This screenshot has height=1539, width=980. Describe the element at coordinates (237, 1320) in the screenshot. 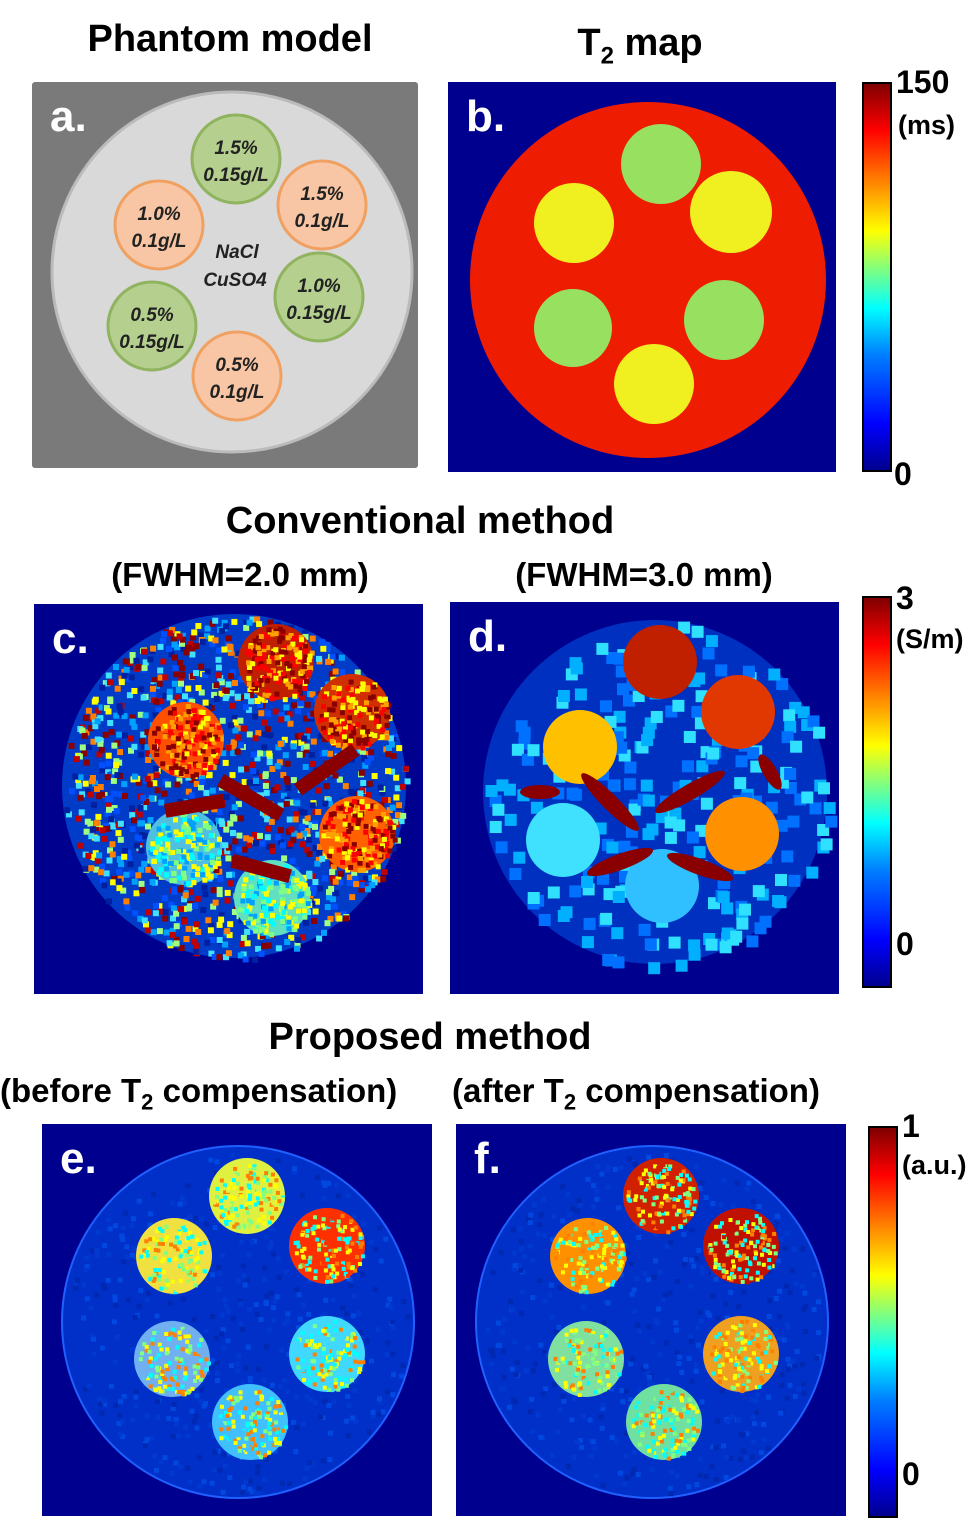

I see `panel-e-before-compensation: e.` at that location.